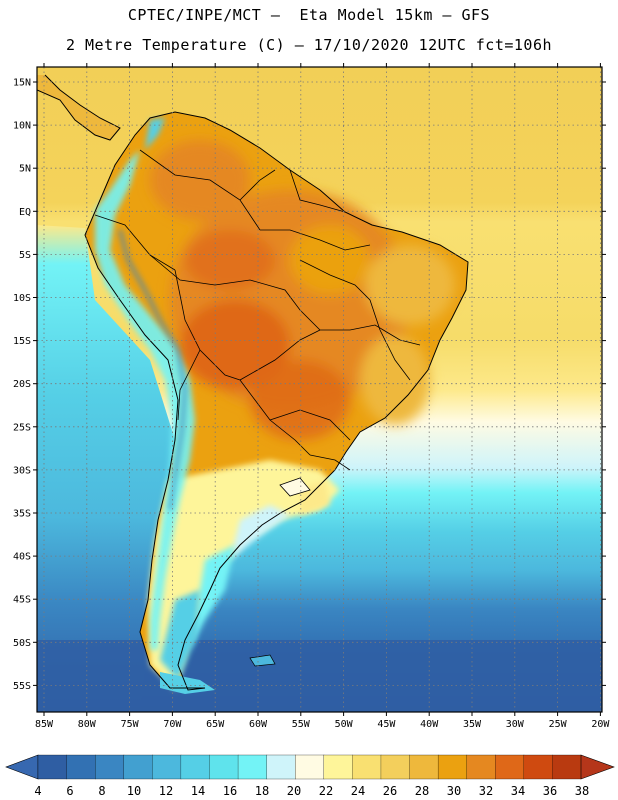 The width and height of the screenshot is (618, 800). Describe the element at coordinates (309, 15) in the screenshot. I see `map-title-line1: CPTEC/INPE/MCT – Eta Model 15km – GFS` at that location.